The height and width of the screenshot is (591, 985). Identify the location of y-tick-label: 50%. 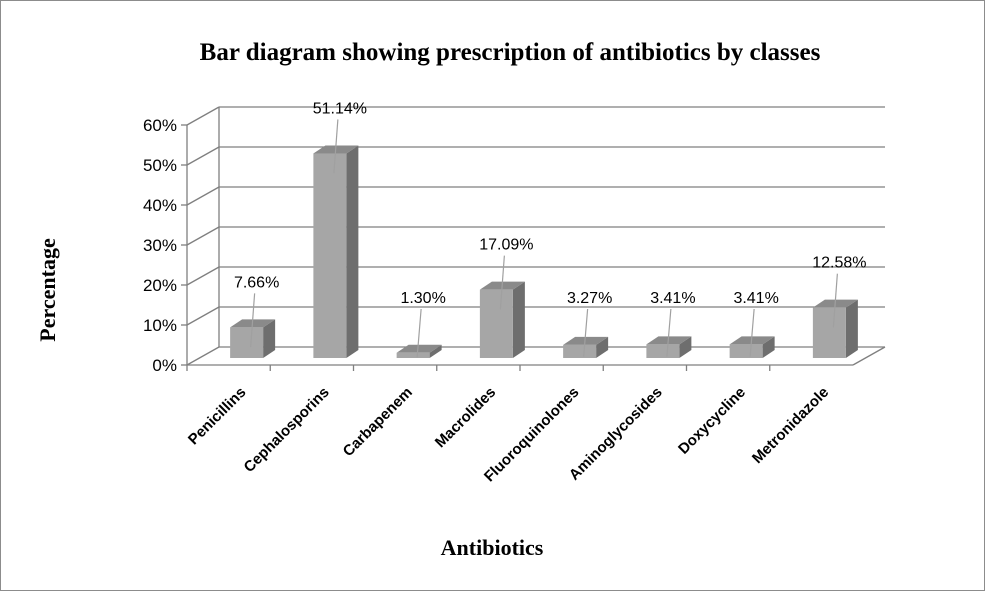
(160, 165).